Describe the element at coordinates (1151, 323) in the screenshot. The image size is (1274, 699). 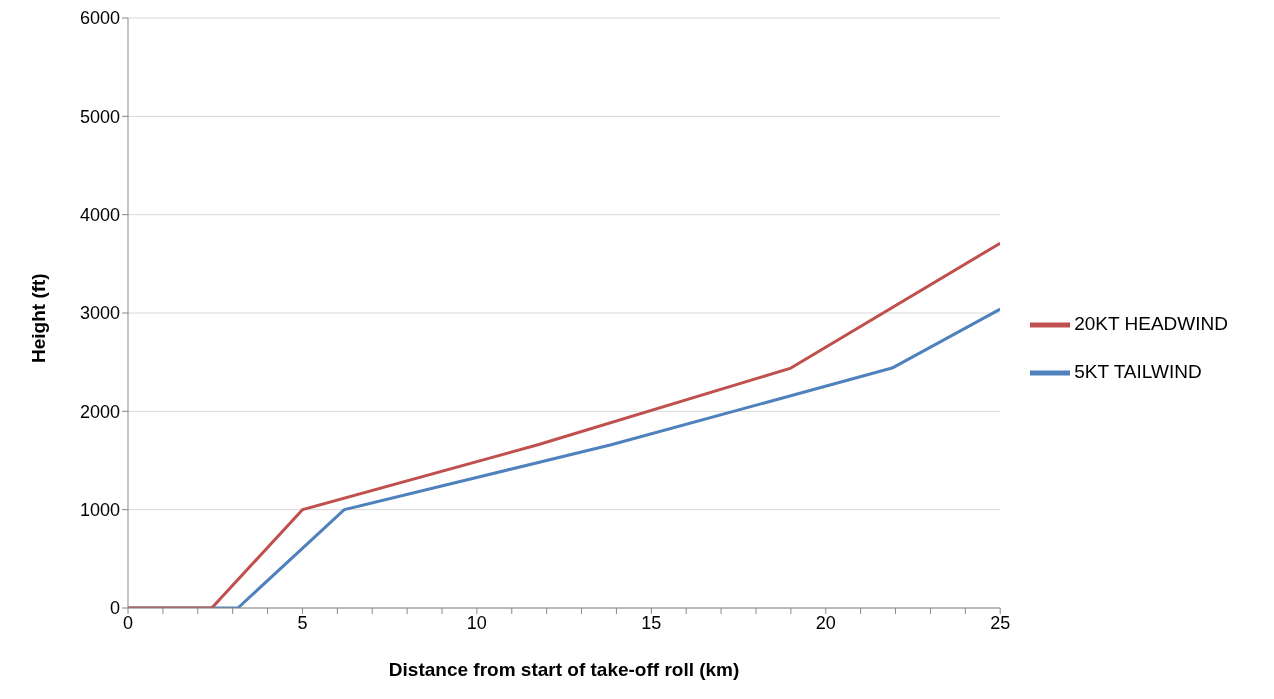
I see `legend-label: 20KT HEADWIND` at that location.